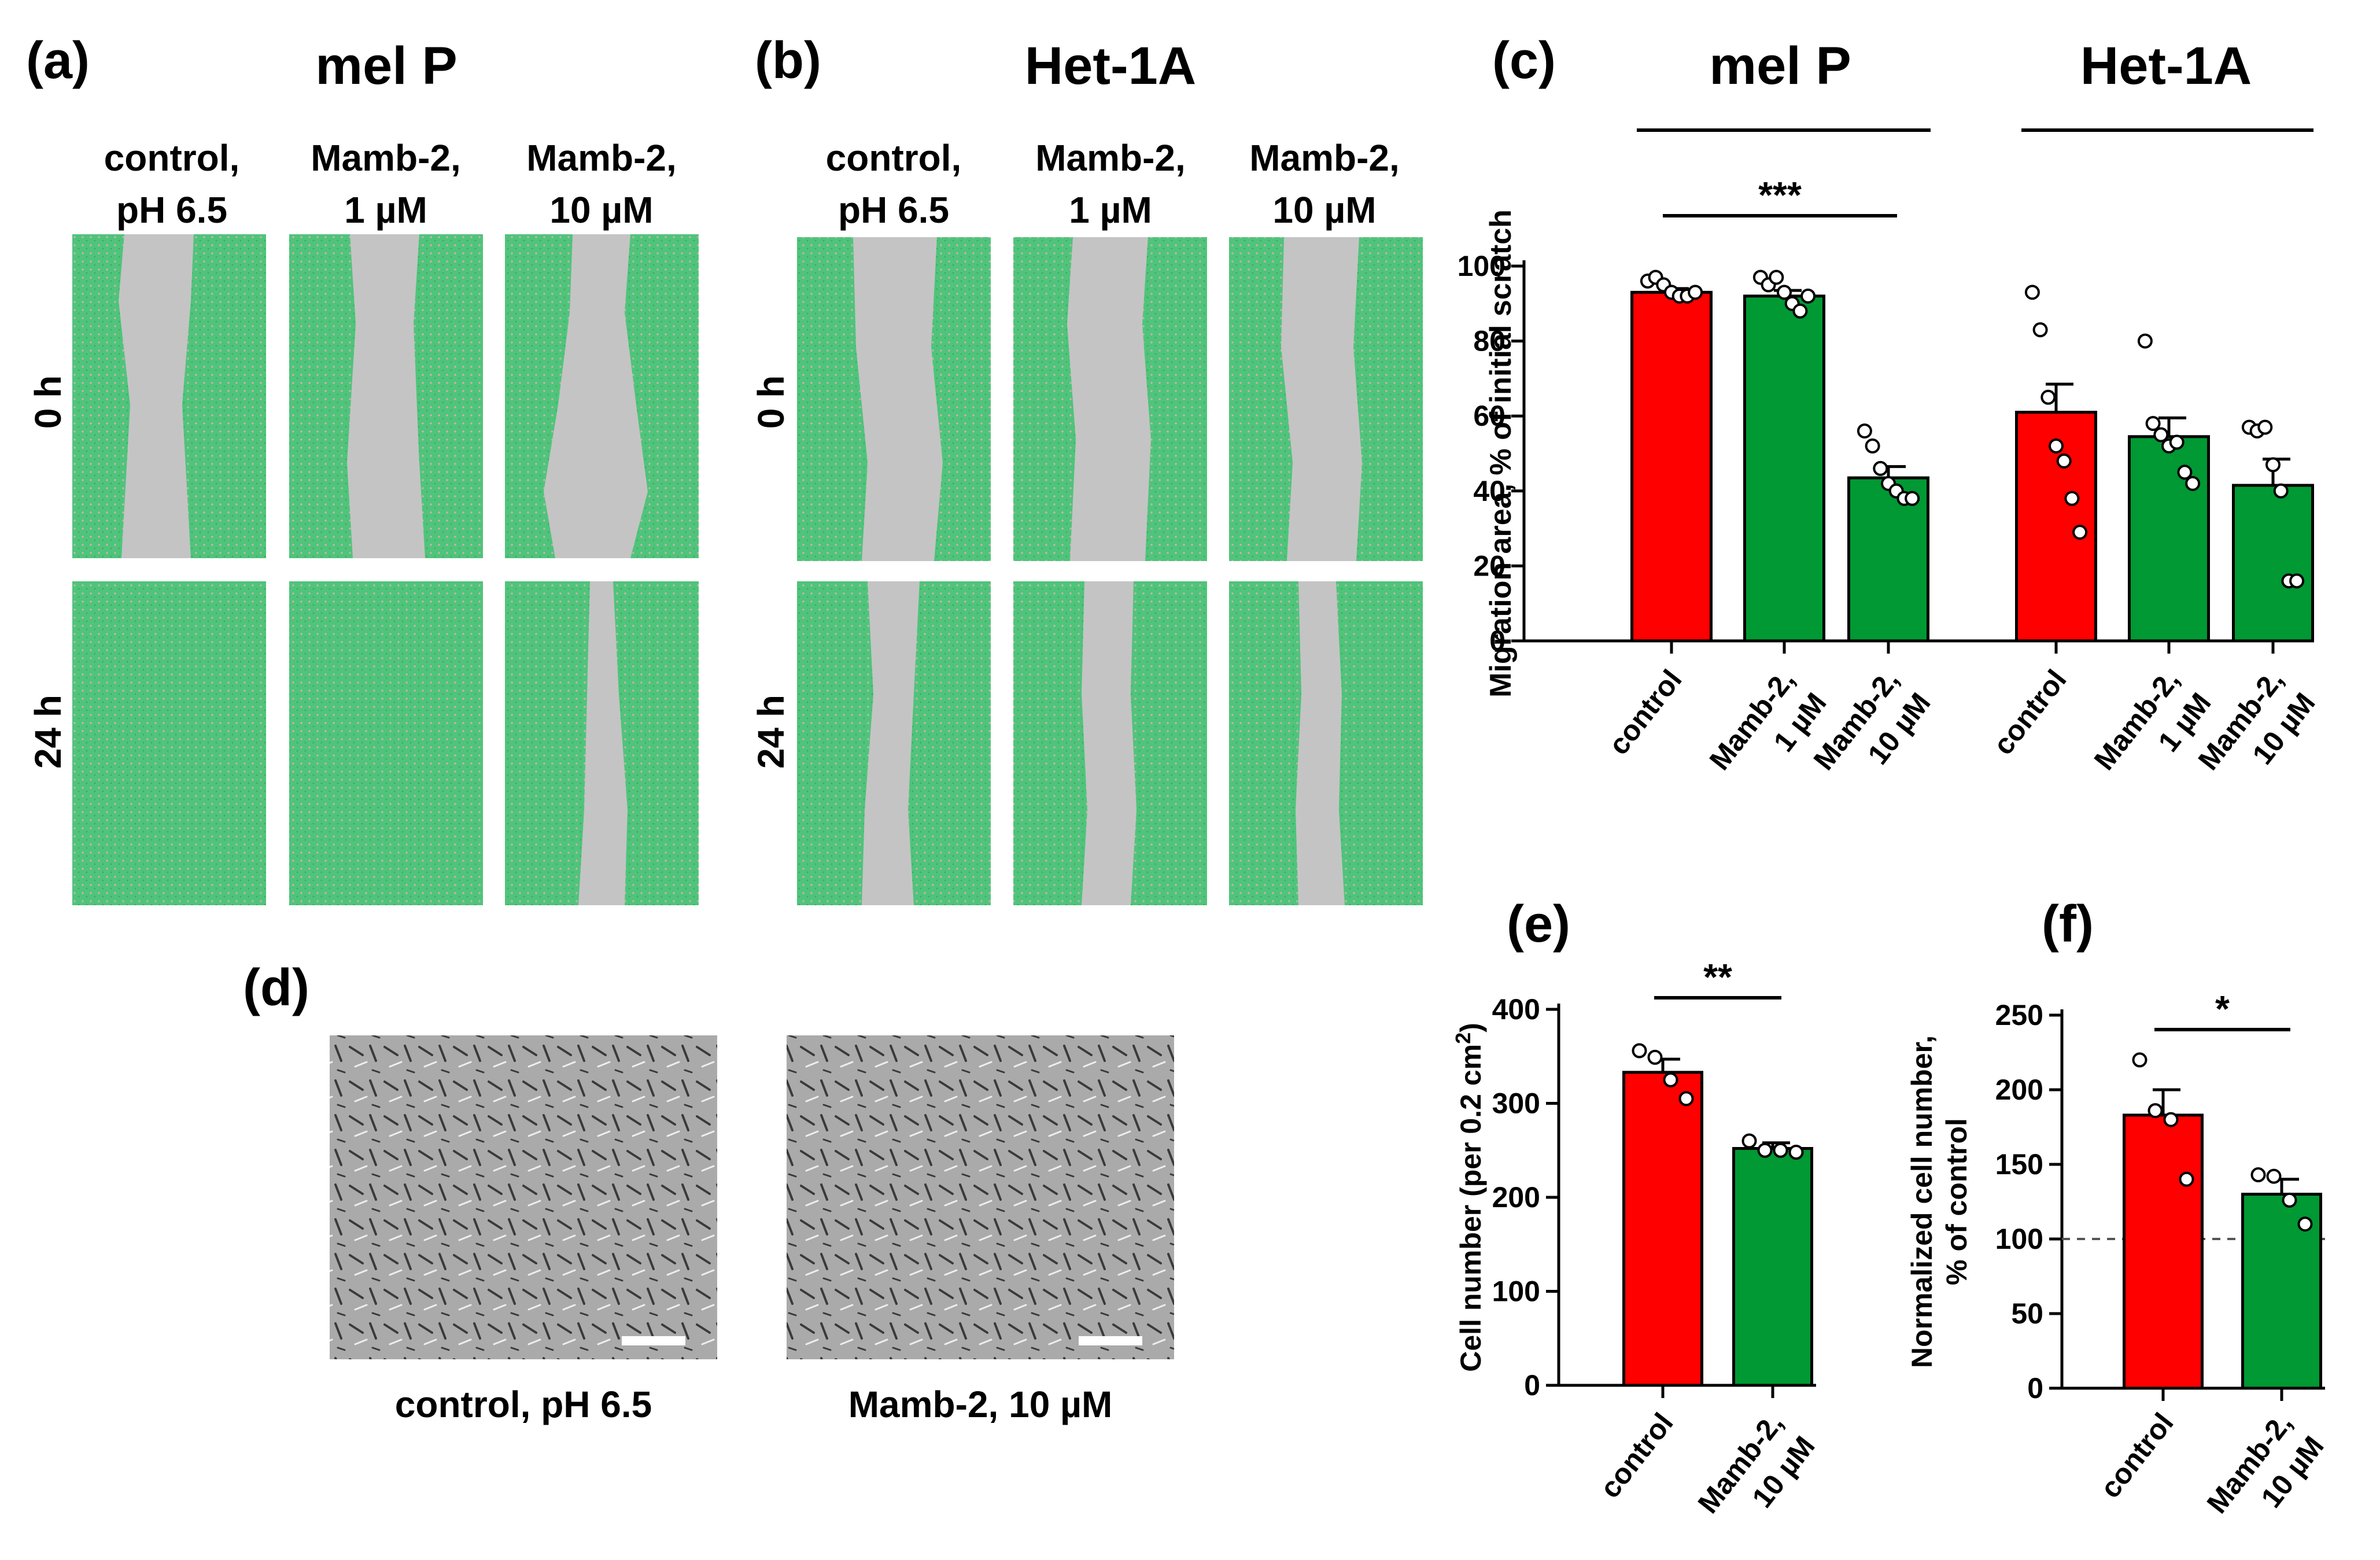 Image resolution: width=2380 pixels, height=1560 pixels. I want to click on panel-b-letter: (b), so click(788, 61).